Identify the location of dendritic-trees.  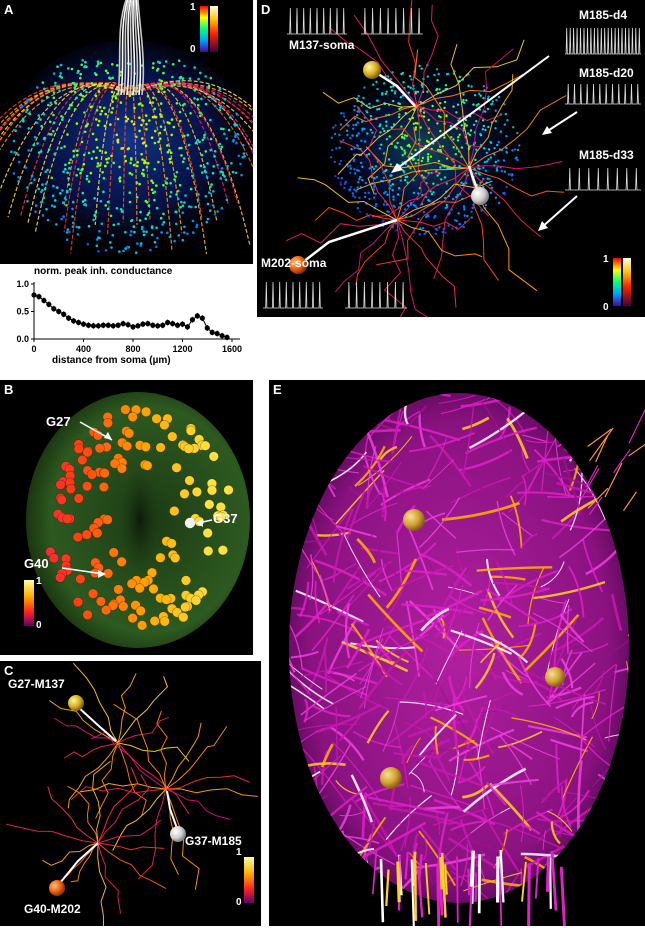
(426, 158).